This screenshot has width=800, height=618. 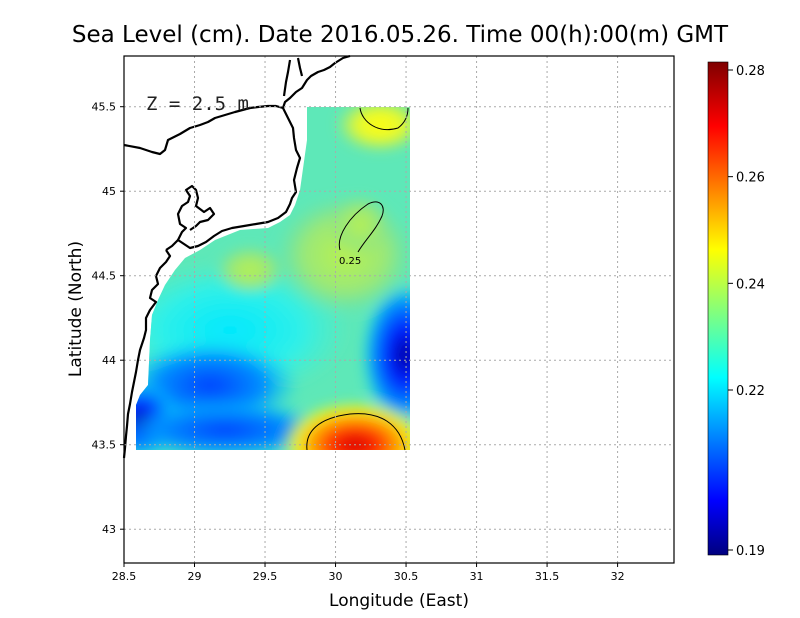 What do you see at coordinates (336, 576) in the screenshot?
I see `x-tick-label: 30` at bounding box center [336, 576].